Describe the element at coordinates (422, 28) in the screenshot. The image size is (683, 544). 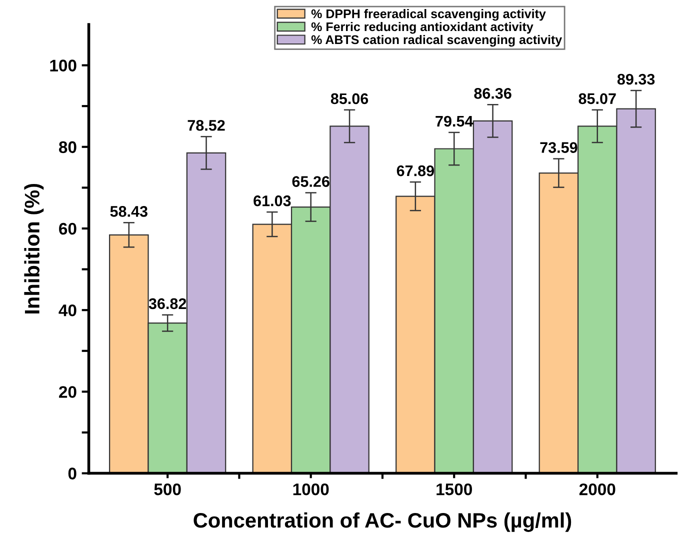
I see `legend-label: % Ferric reducing antioxidant activity` at that location.